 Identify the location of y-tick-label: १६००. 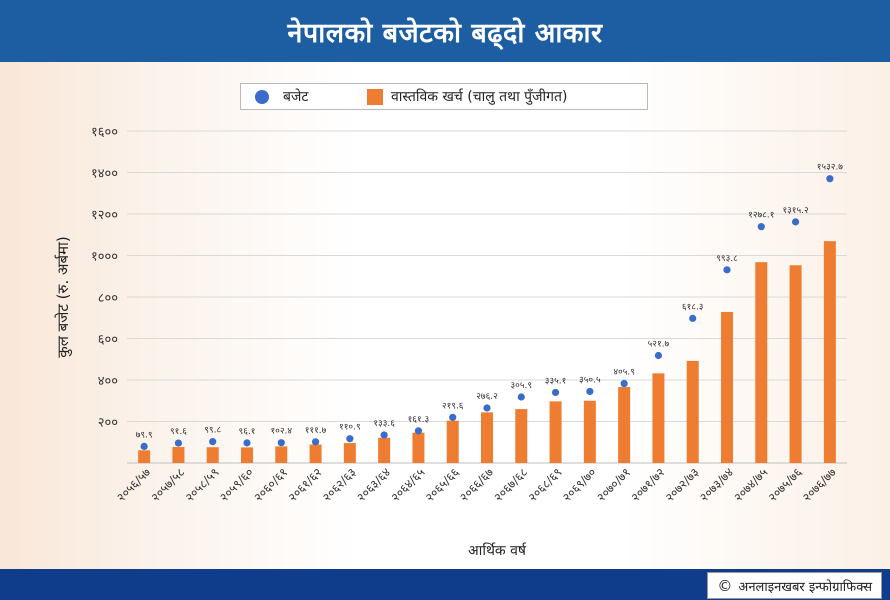
(104, 132).